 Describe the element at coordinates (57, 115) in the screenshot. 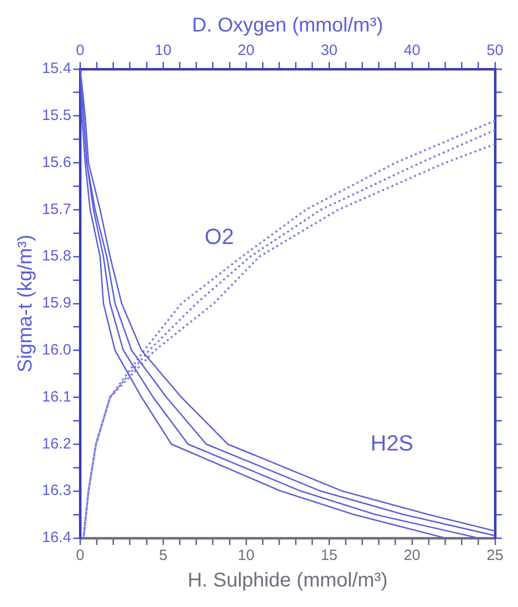

I see `y-tick-label: 15.5` at that location.